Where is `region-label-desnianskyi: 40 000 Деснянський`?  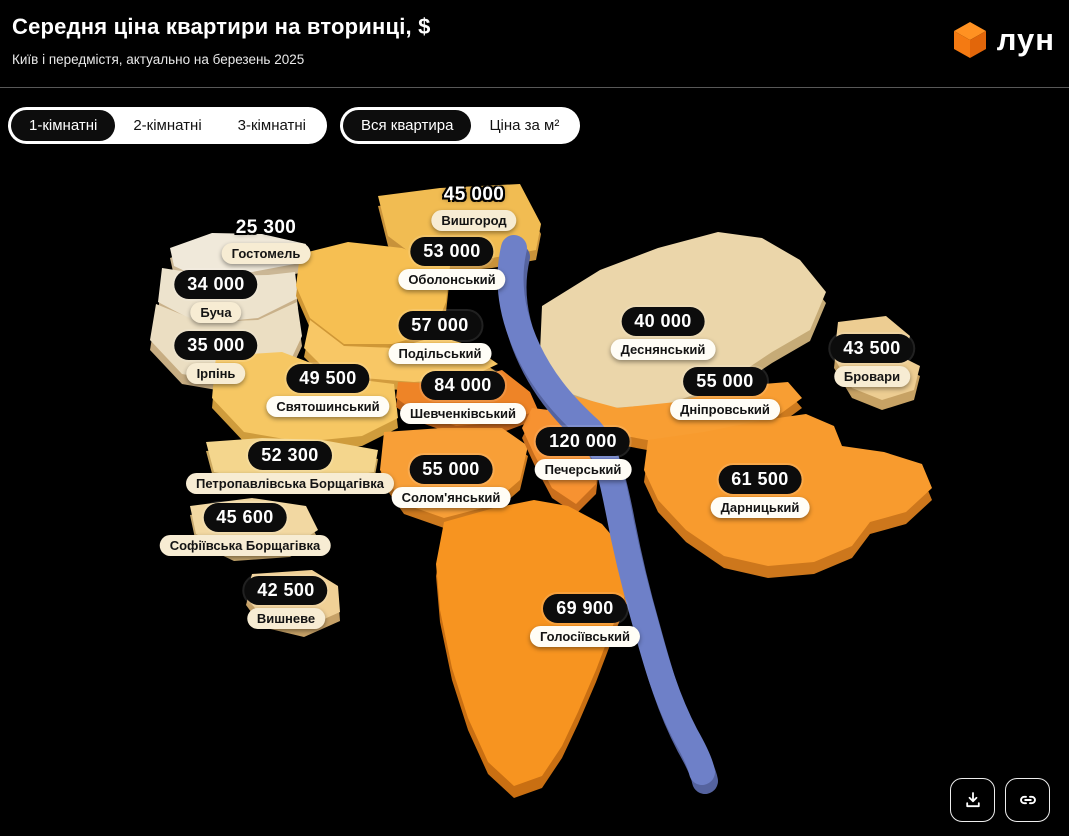 region-label-desnianskyi: 40 000 Деснянський is located at coordinates (663, 333).